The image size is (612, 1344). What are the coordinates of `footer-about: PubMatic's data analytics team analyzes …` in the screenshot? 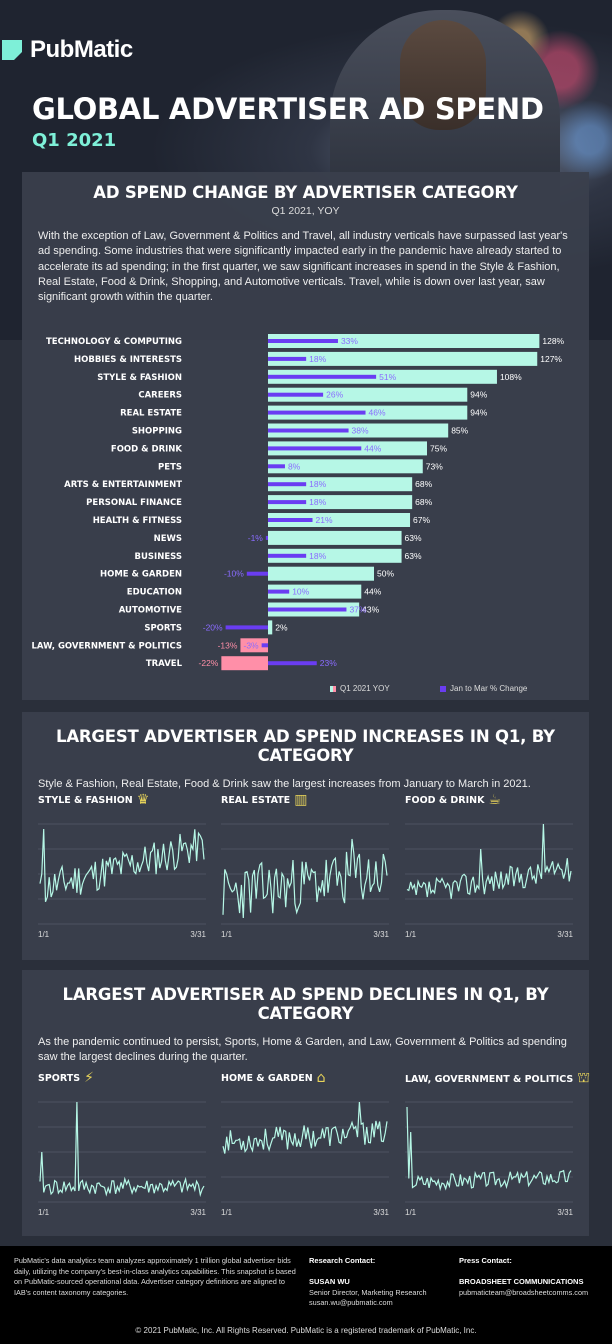 It's located at (155, 1276).